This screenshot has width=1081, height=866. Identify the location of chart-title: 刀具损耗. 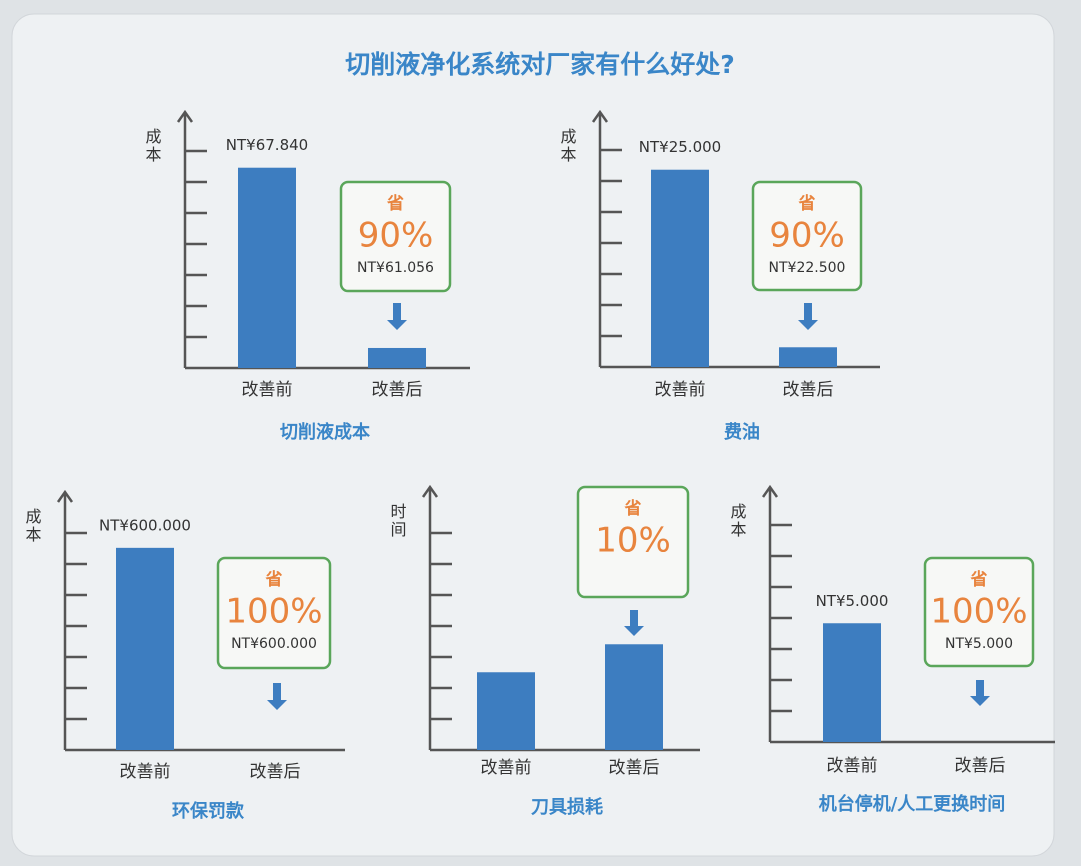
(567, 807).